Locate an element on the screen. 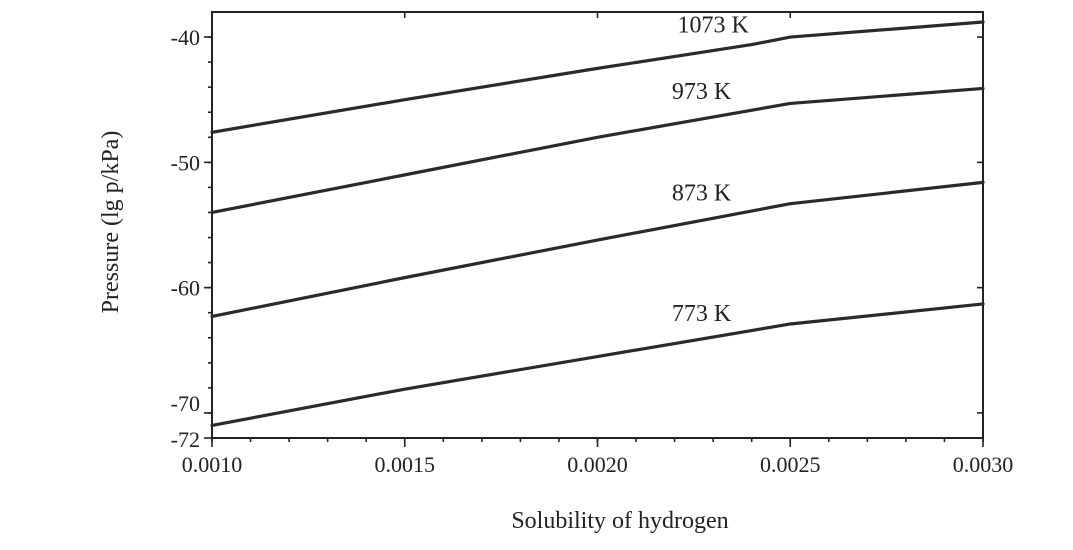  series-label-873-k: 873 K is located at coordinates (702, 193).